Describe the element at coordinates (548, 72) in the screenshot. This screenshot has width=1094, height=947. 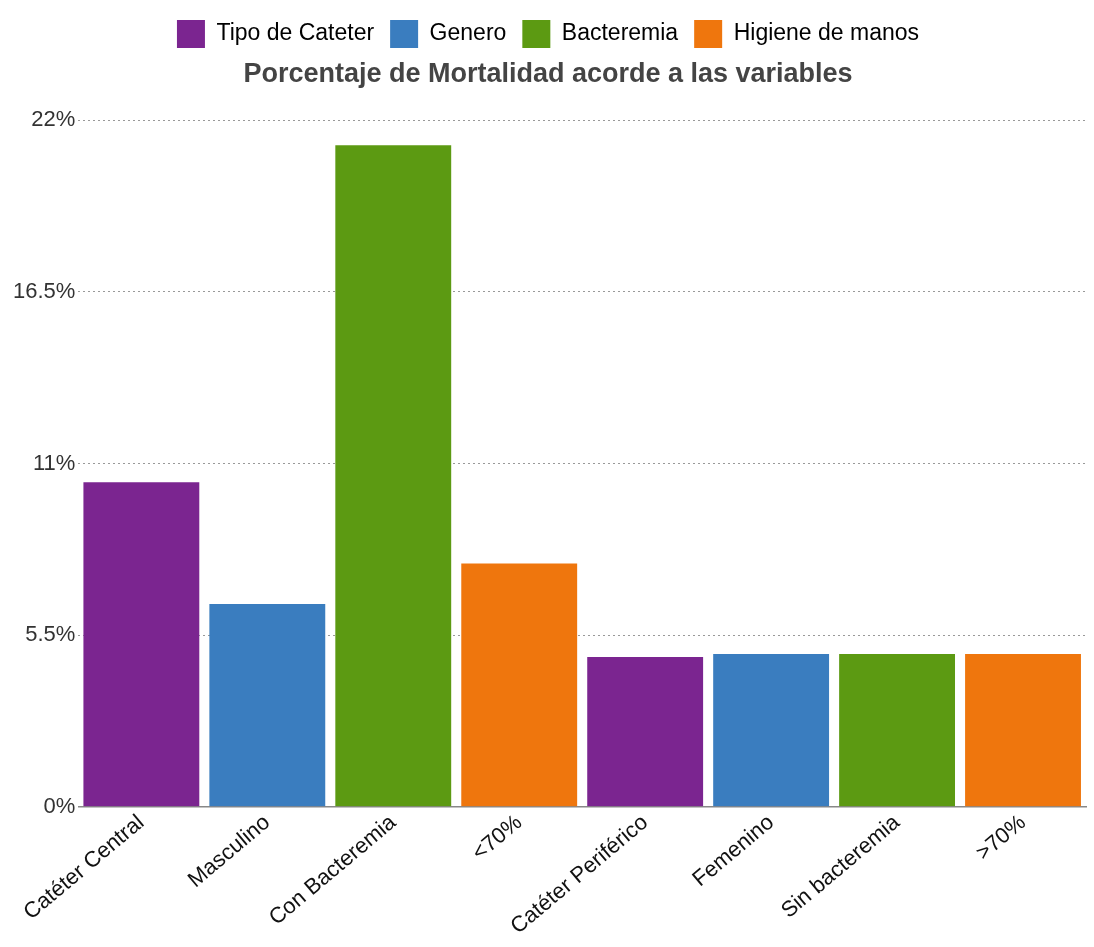
I see `chart-title: Porcentaje de Mortalidad acorde a las variables` at that location.